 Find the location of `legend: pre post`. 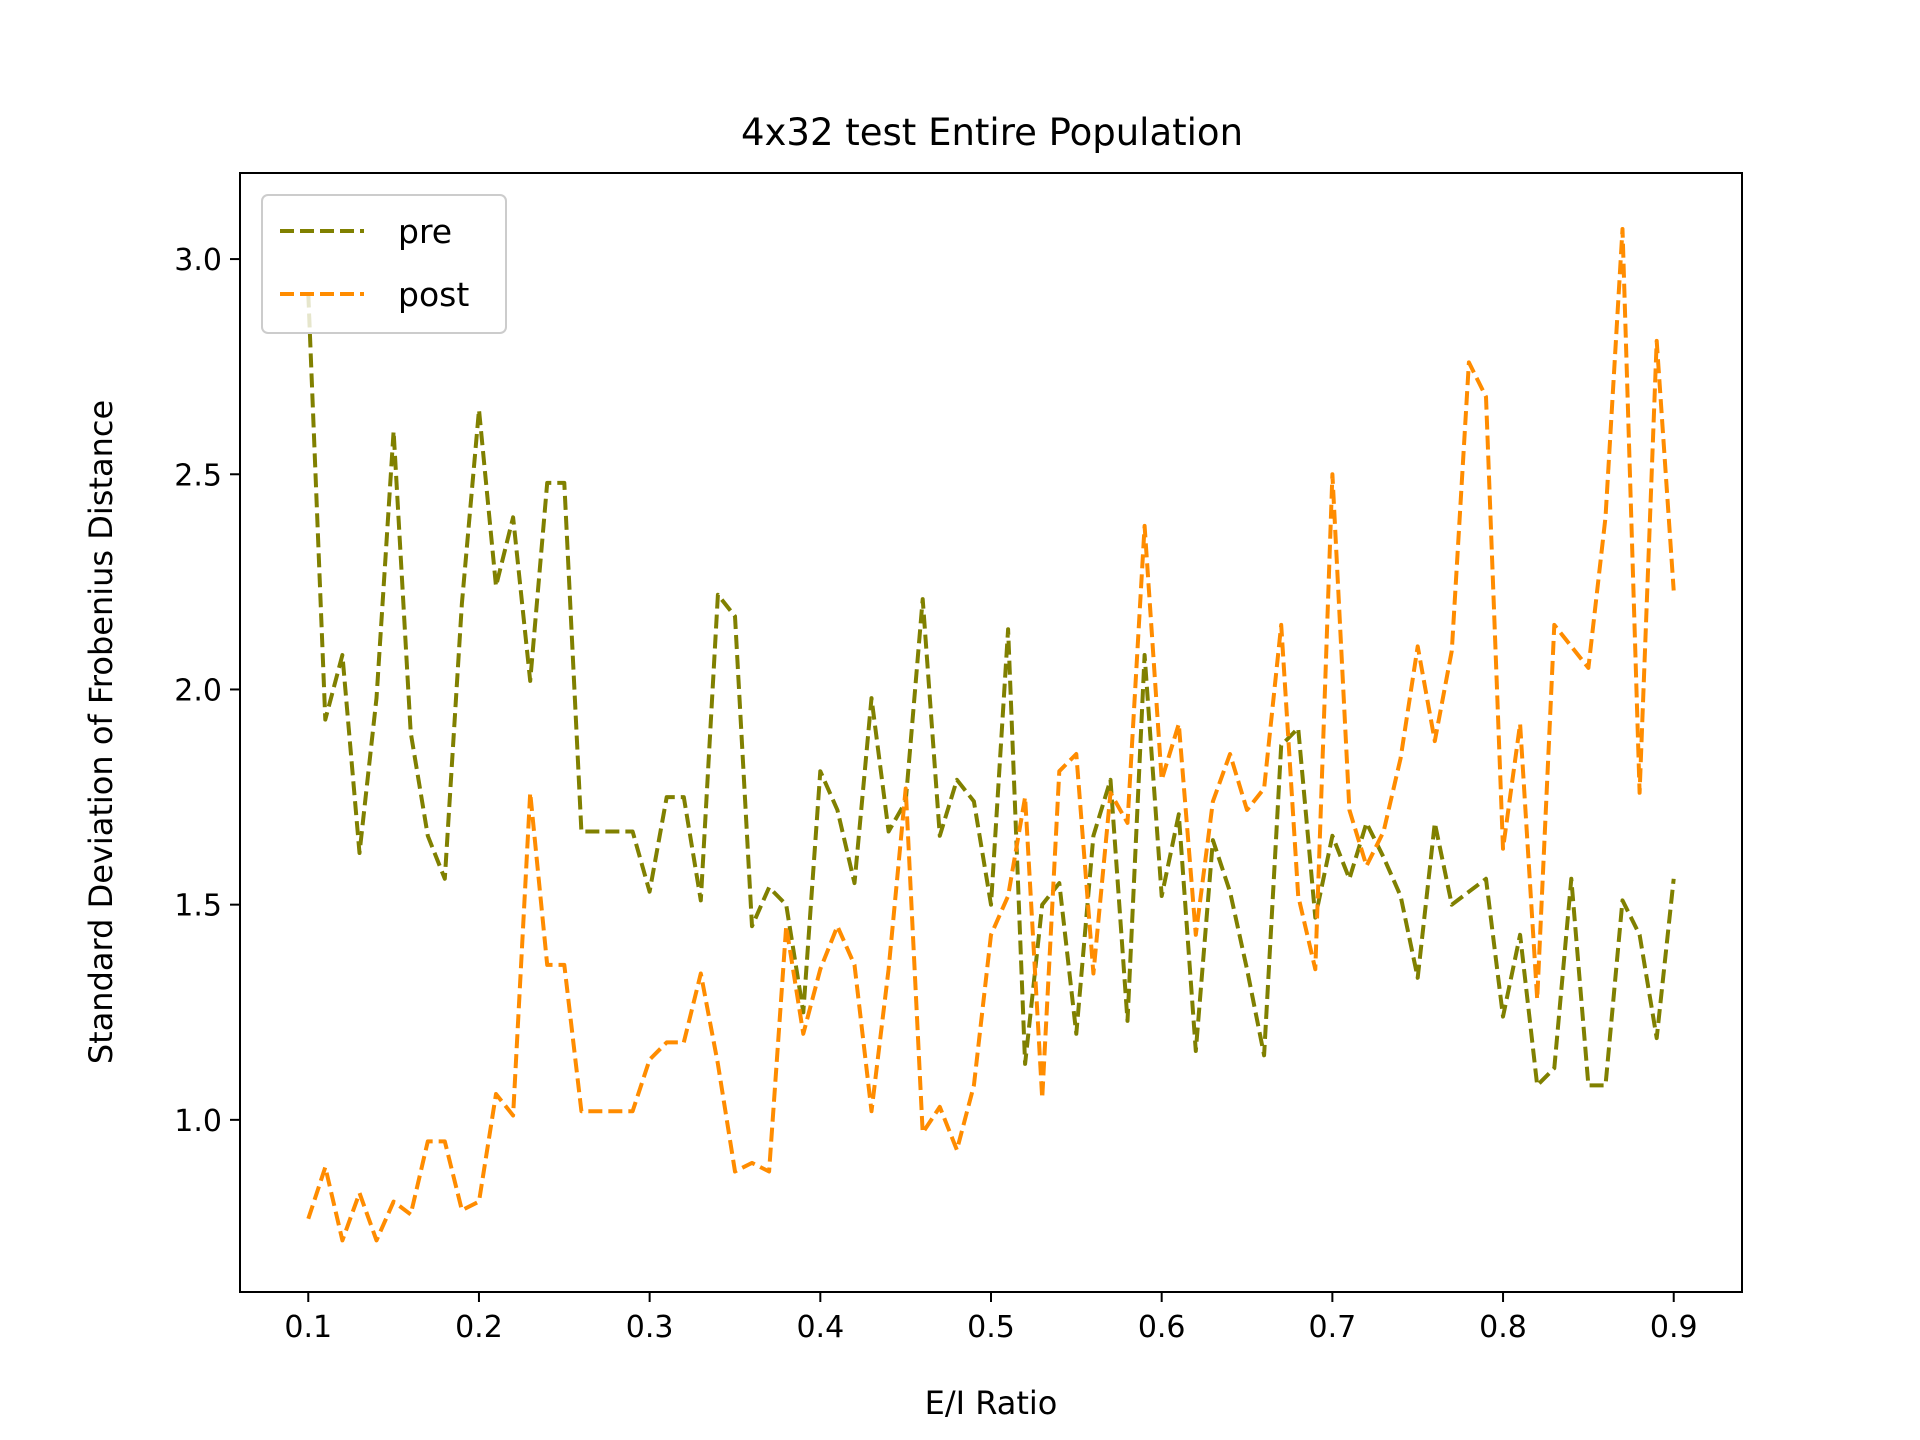

legend: pre post is located at coordinates (384, 264).